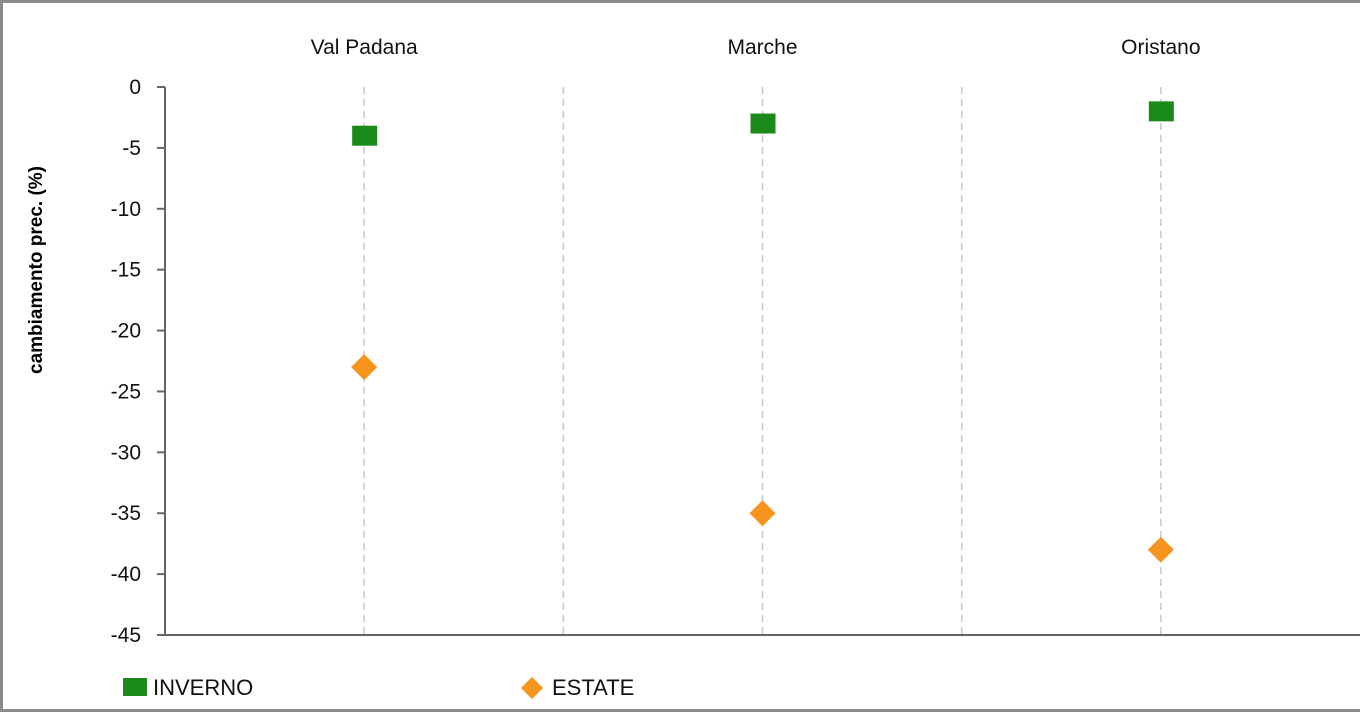 This screenshot has width=1360, height=712. I want to click on y-tick-label: -15, so click(126, 270).